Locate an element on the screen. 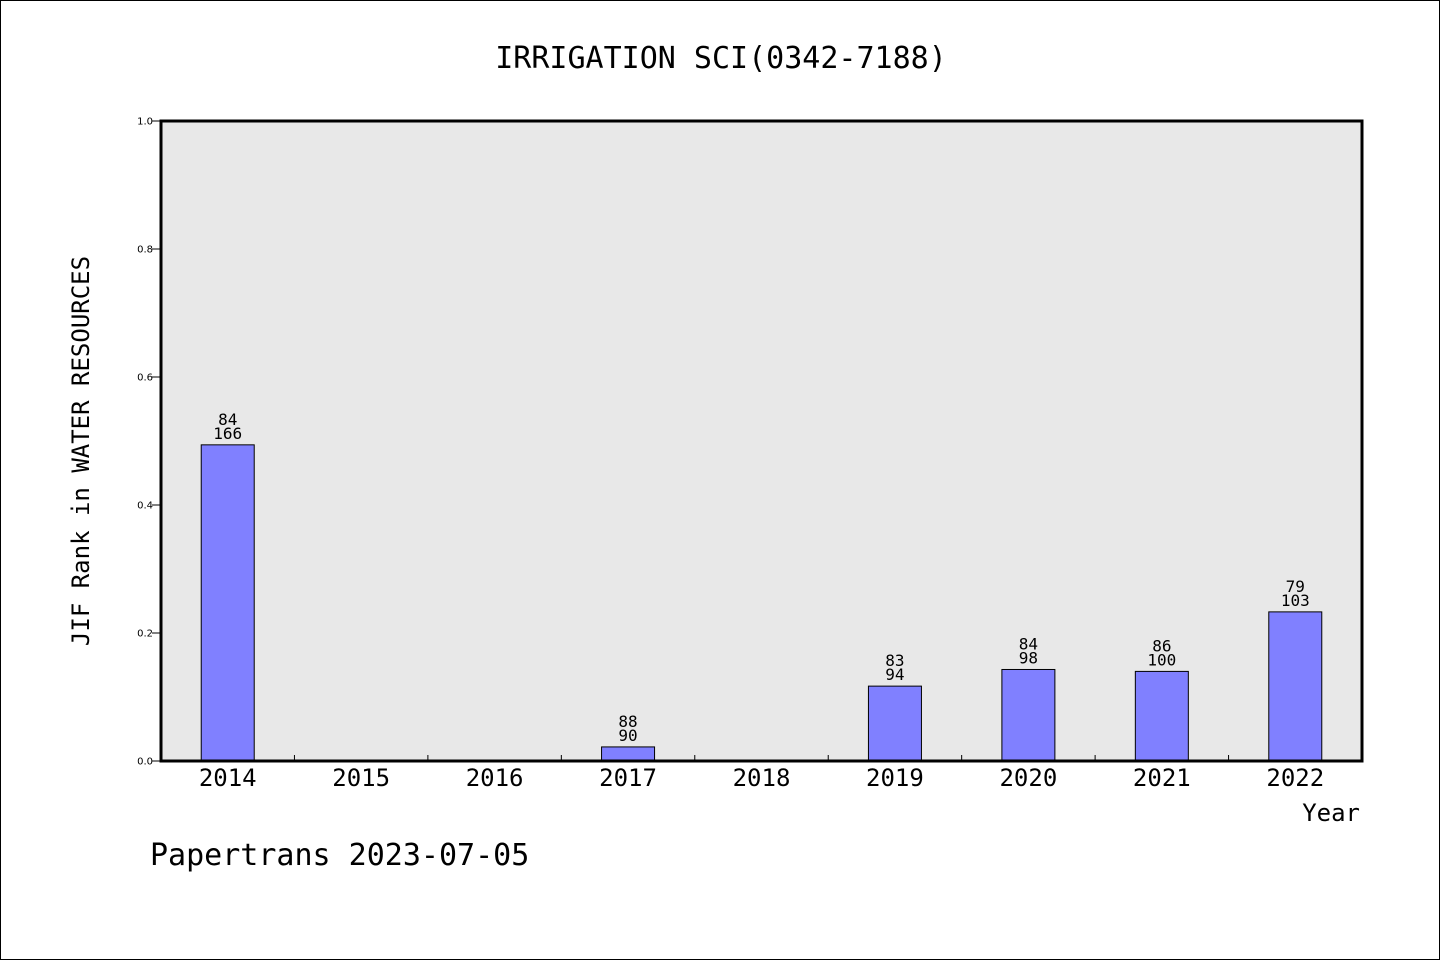 This screenshot has height=961, width=1440. x-tick-label: 2020 is located at coordinates (1028, 778).